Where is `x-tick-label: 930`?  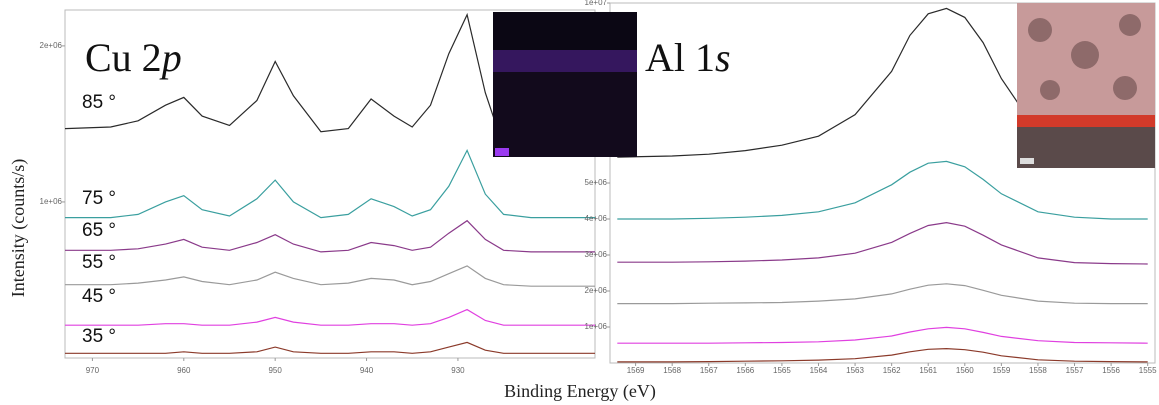
x-tick-label: 930 is located at coordinates (458, 370).